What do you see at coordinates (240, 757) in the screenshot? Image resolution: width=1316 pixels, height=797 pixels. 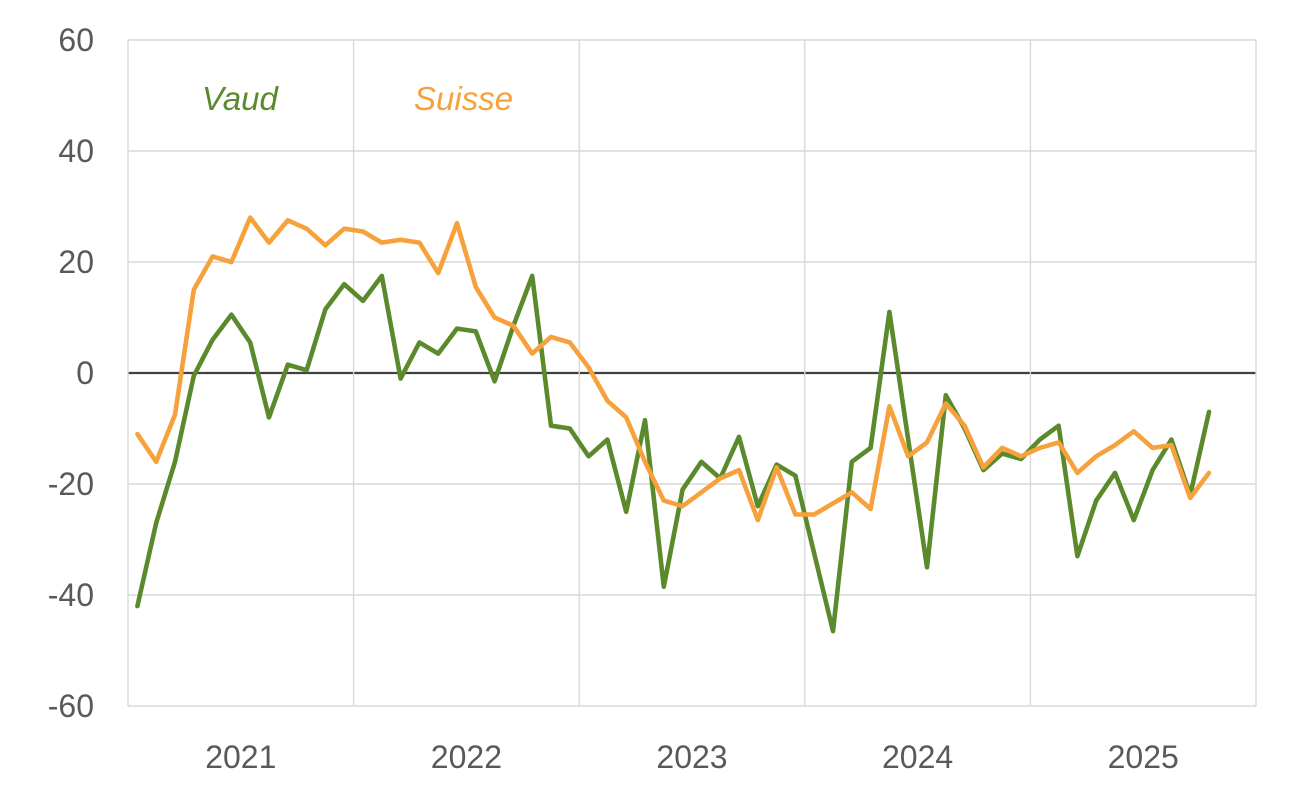 I see `x-tick-label-2021: 2021` at bounding box center [240, 757].